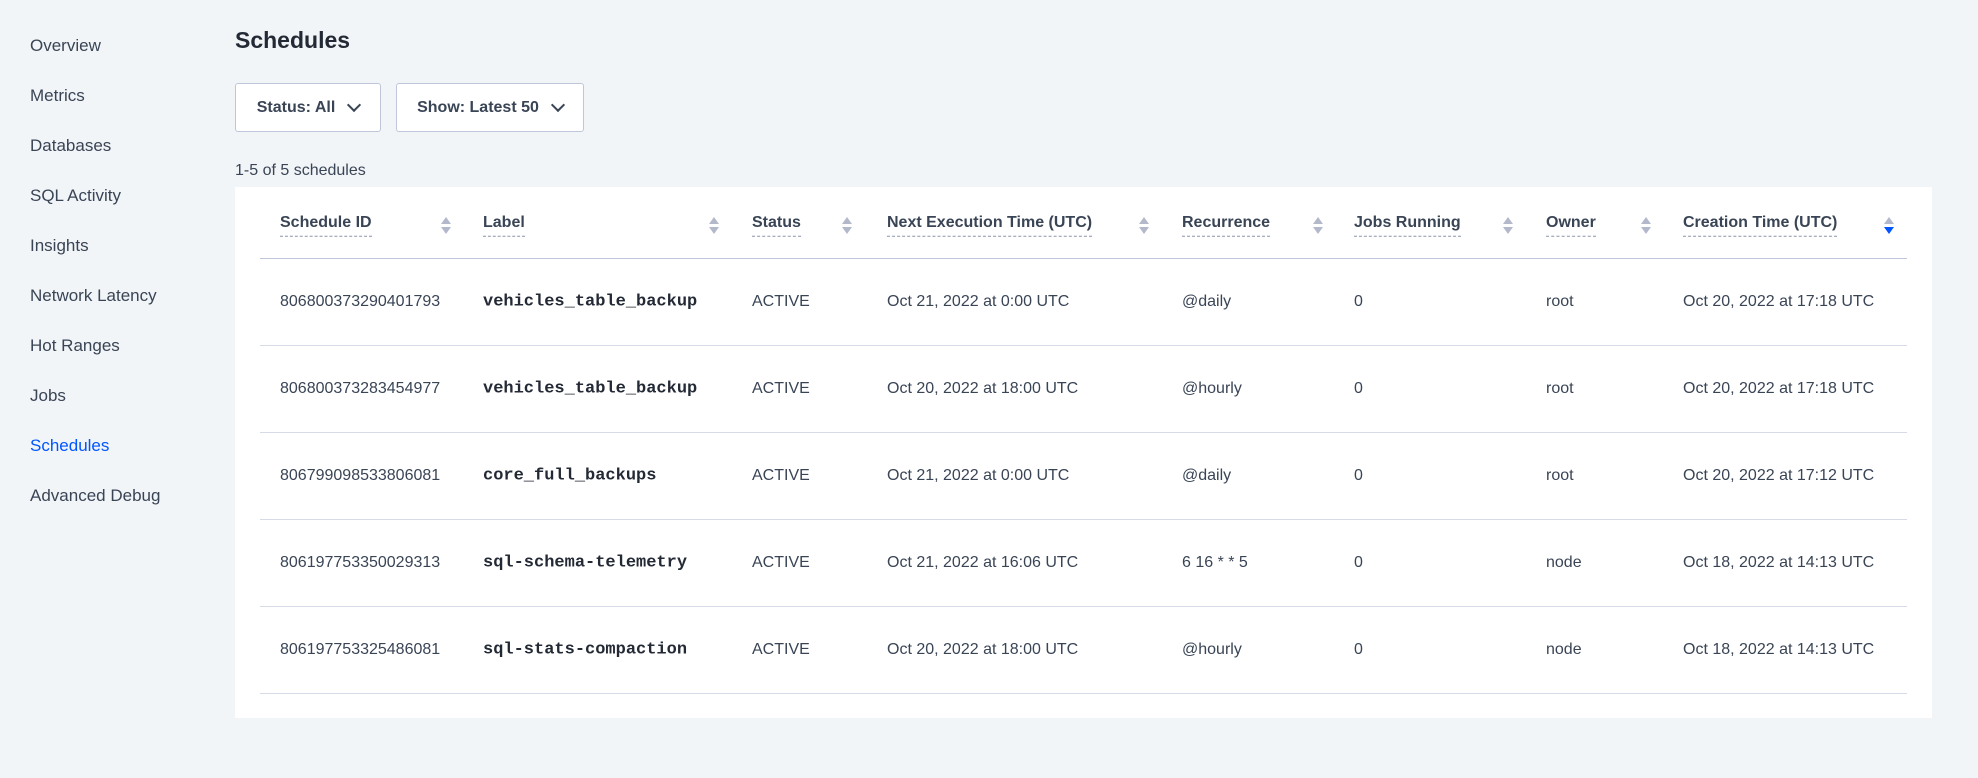 The height and width of the screenshot is (778, 1978). I want to click on sidebar-item-jobs: Jobs, so click(48, 395).